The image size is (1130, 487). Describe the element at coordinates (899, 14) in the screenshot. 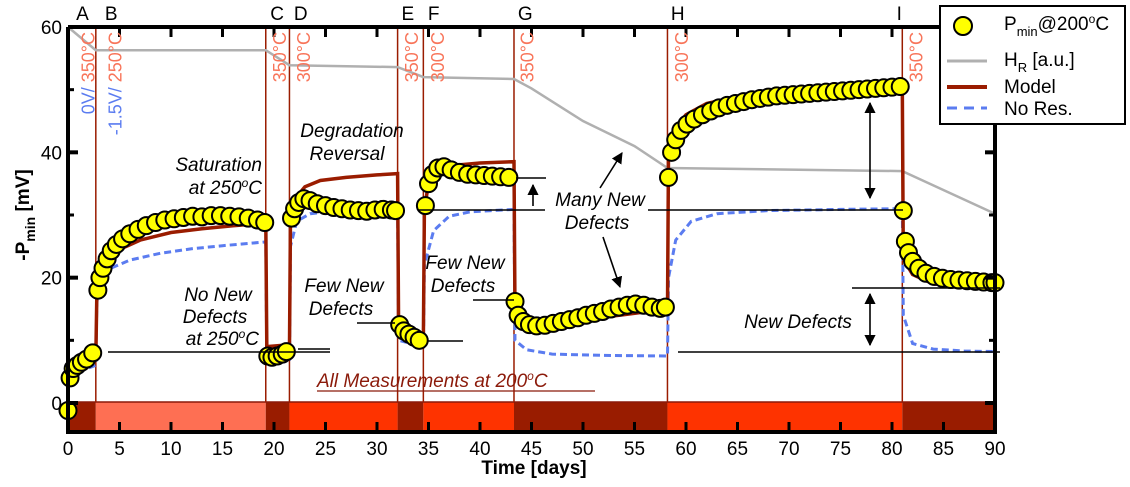

I see `phase-label-i: I` at that location.